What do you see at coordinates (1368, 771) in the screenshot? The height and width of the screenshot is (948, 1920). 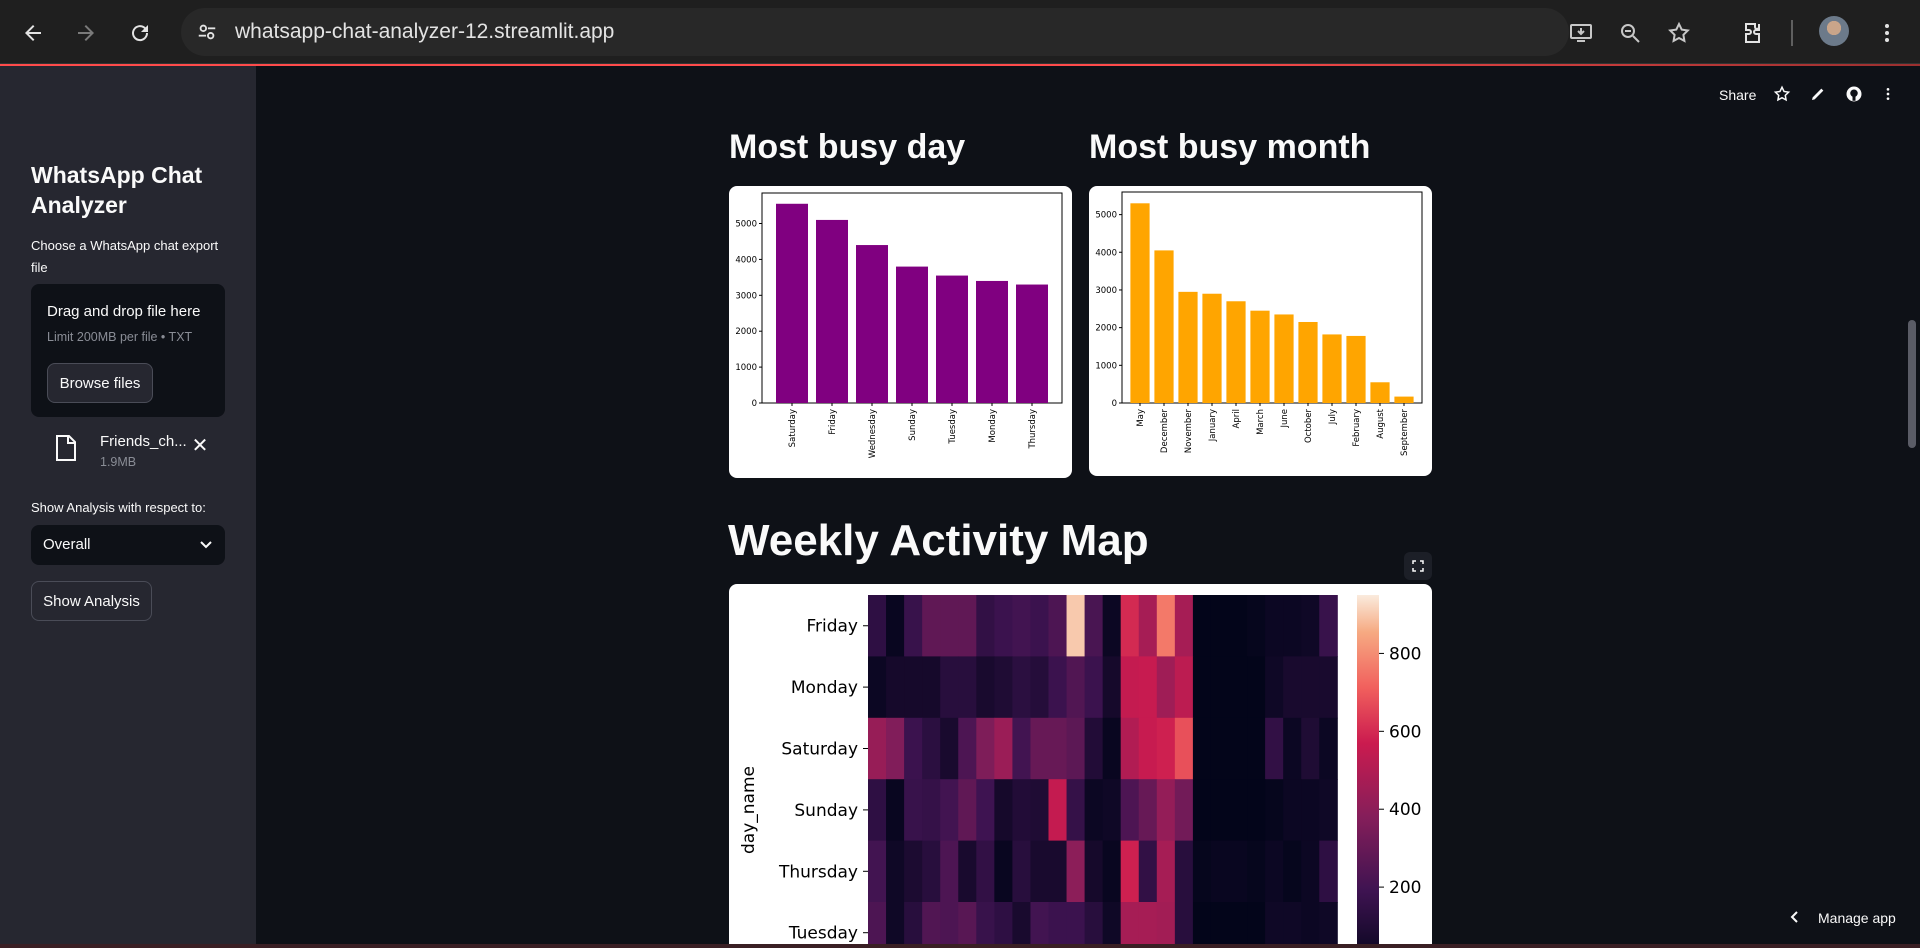 I see `colorbar` at bounding box center [1368, 771].